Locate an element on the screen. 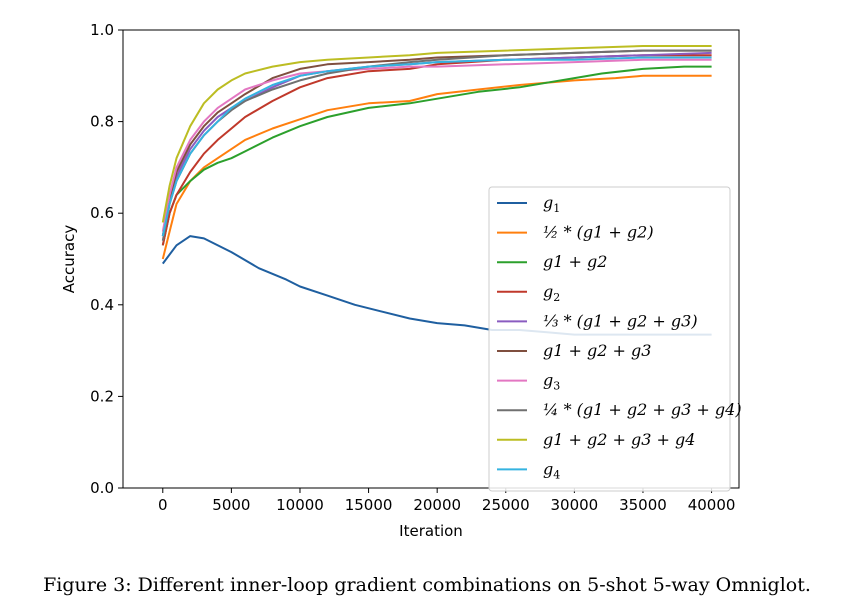 Image resolution: width=854 pixels, height=616 pixels. y-tick-label: 0.6 is located at coordinates (102, 213).